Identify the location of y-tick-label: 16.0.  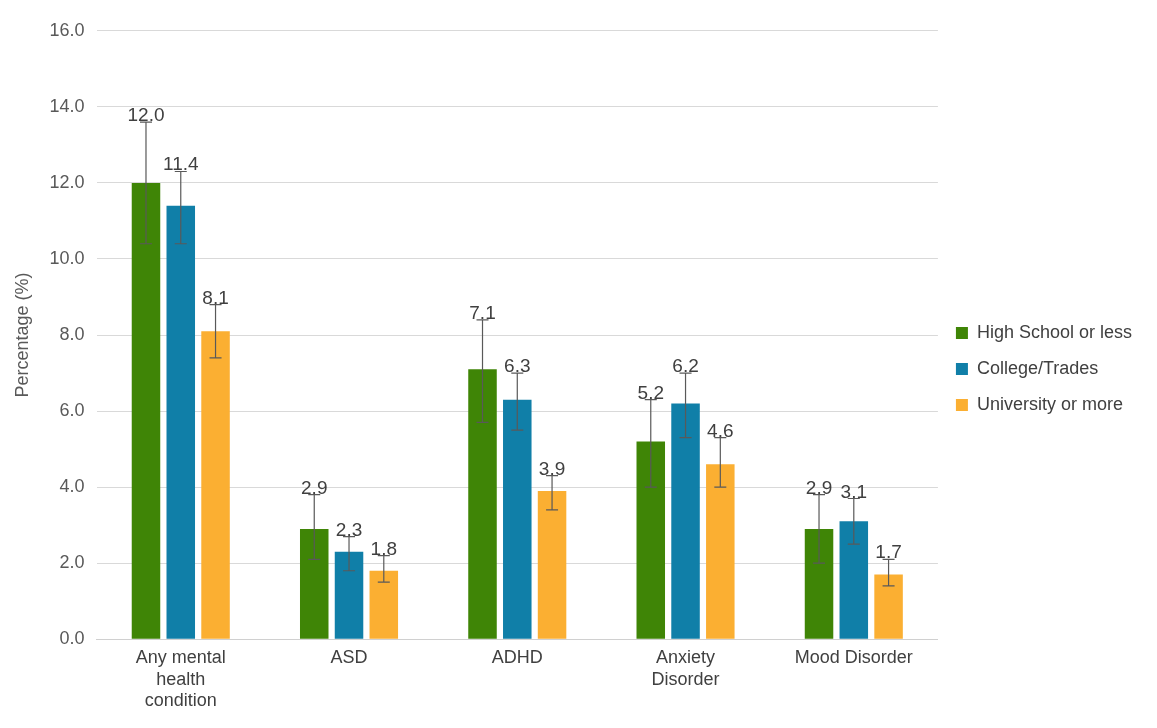
(67, 29).